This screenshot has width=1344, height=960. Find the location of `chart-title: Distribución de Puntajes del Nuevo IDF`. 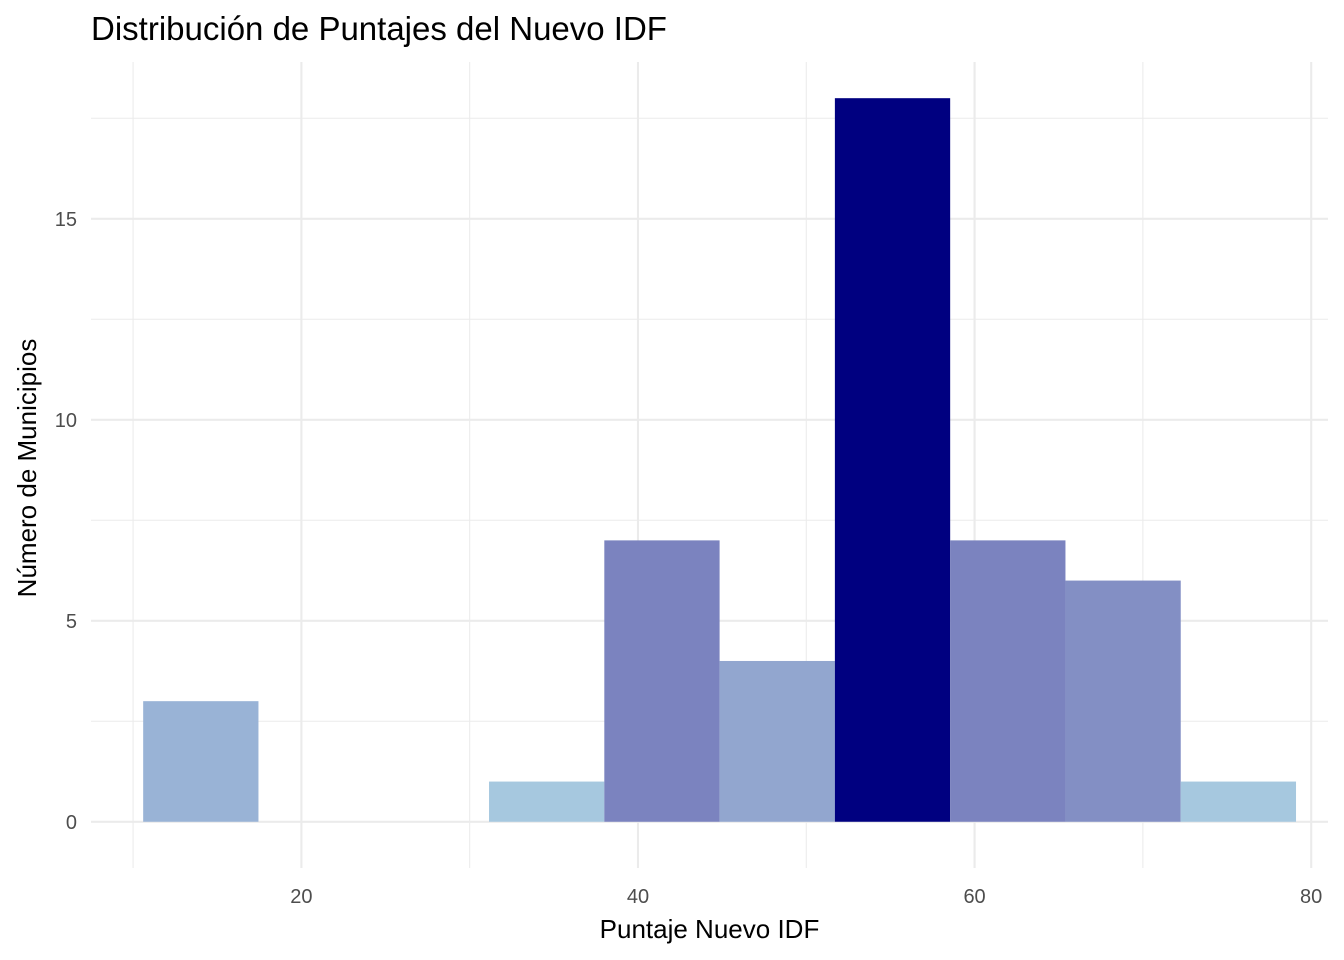

chart-title: Distribución de Puntajes del Nuevo IDF is located at coordinates (379, 28).